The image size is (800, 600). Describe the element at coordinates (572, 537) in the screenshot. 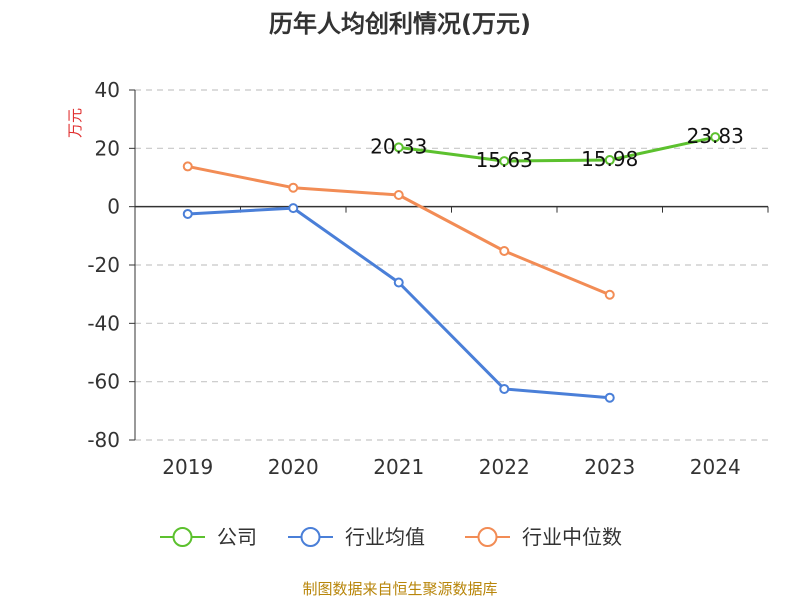

I see `legend-label: 行业中位数` at that location.